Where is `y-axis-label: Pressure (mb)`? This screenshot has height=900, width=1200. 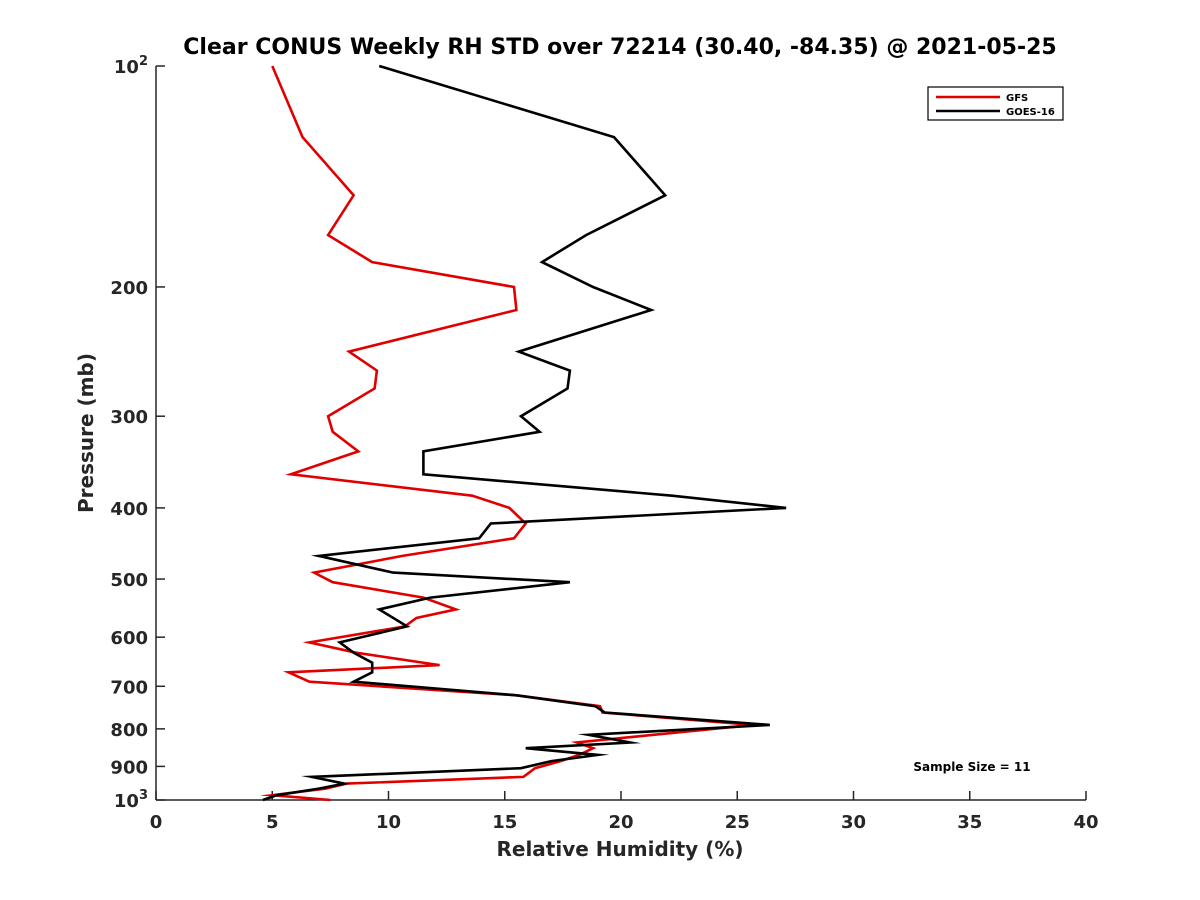 y-axis-label: Pressure (mb) is located at coordinates (86, 433).